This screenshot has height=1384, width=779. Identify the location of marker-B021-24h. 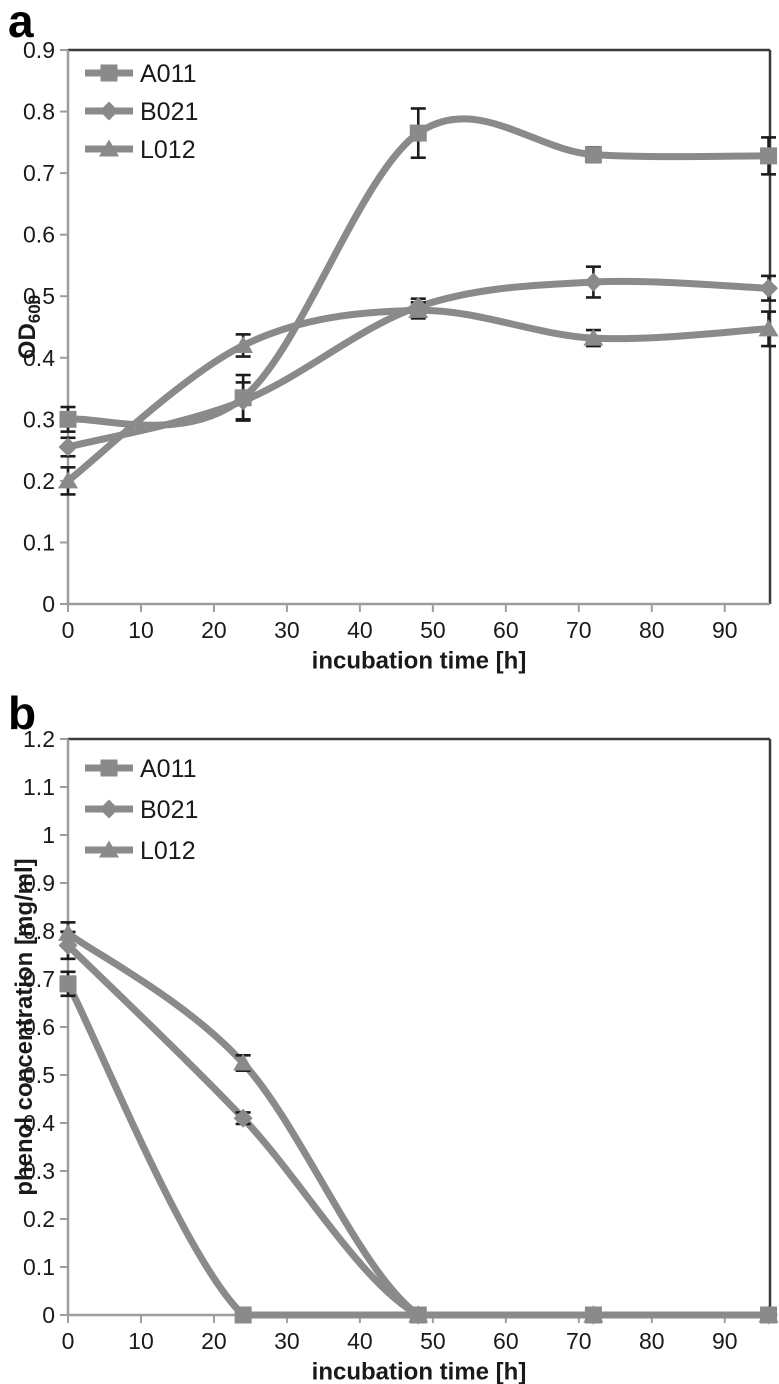
(243, 1118).